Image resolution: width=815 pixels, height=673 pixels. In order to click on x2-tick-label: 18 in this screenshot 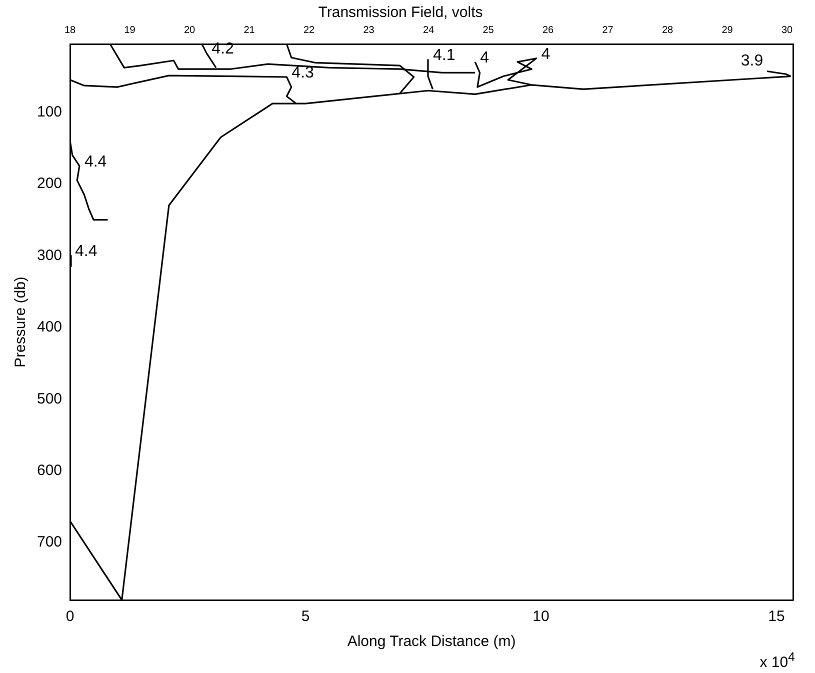, I will do `click(70, 30)`.